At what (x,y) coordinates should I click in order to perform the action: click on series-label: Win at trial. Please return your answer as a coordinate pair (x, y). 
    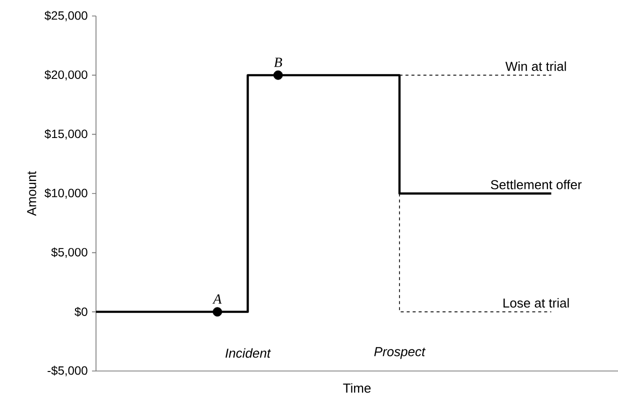
    Looking at the image, I should click on (535, 66).